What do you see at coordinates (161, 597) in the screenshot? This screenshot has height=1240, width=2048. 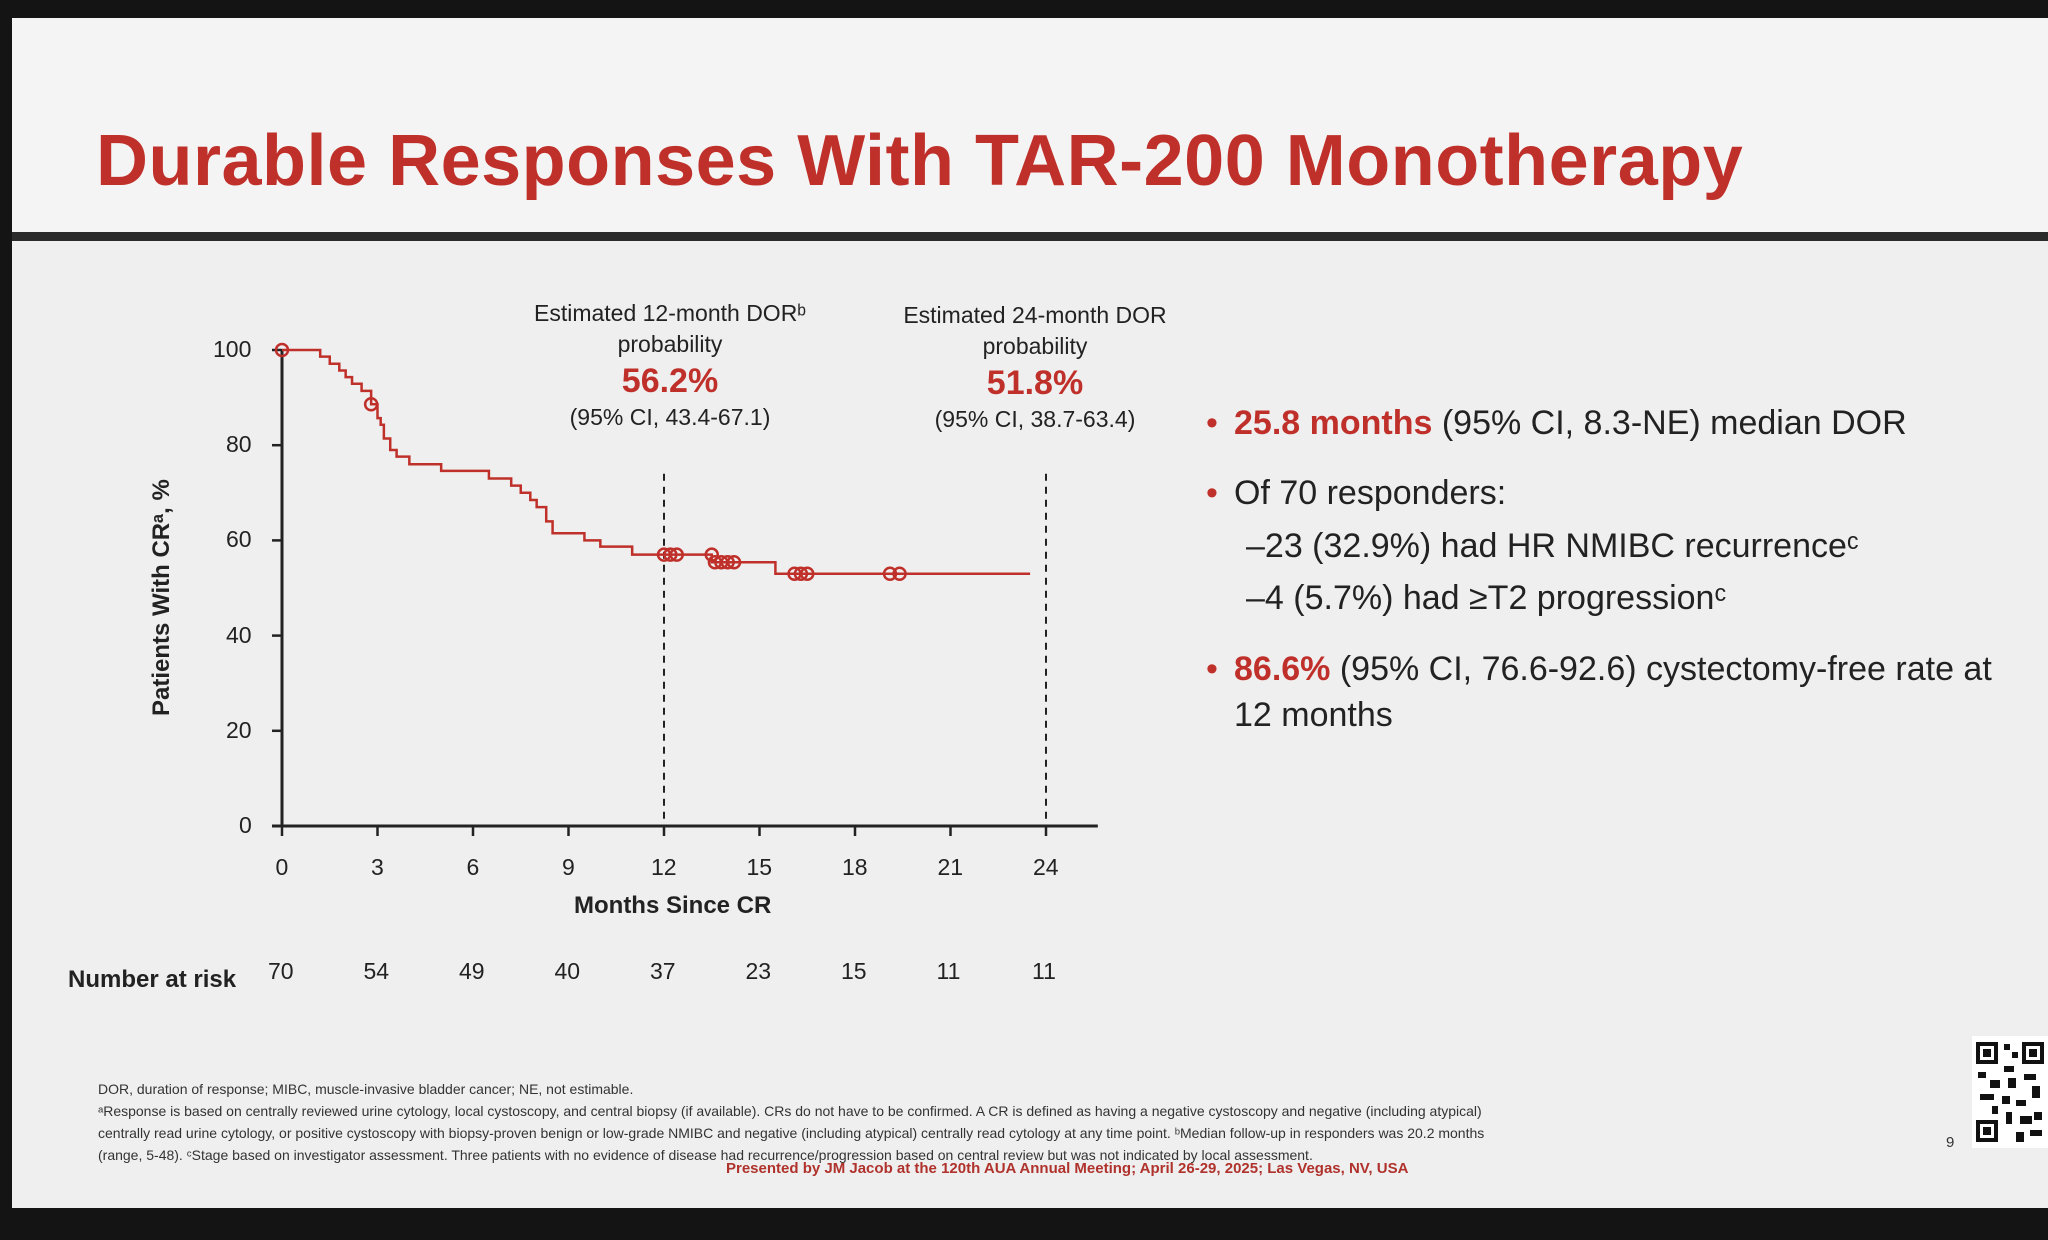 I see `y-axis-label: Patients With CRᵃ, %` at bounding box center [161, 597].